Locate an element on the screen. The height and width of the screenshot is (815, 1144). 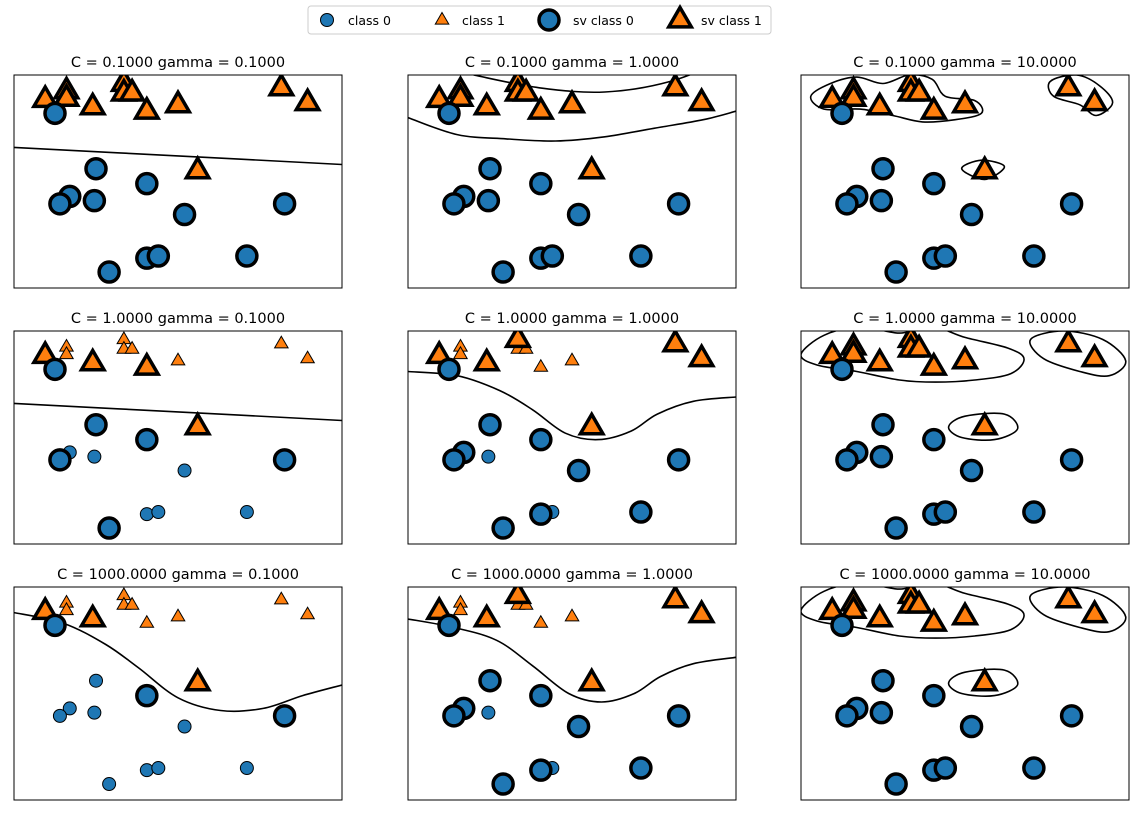
subplot-9: C = 1000.0000 gamma = 10.0000 is located at coordinates (965, 684).